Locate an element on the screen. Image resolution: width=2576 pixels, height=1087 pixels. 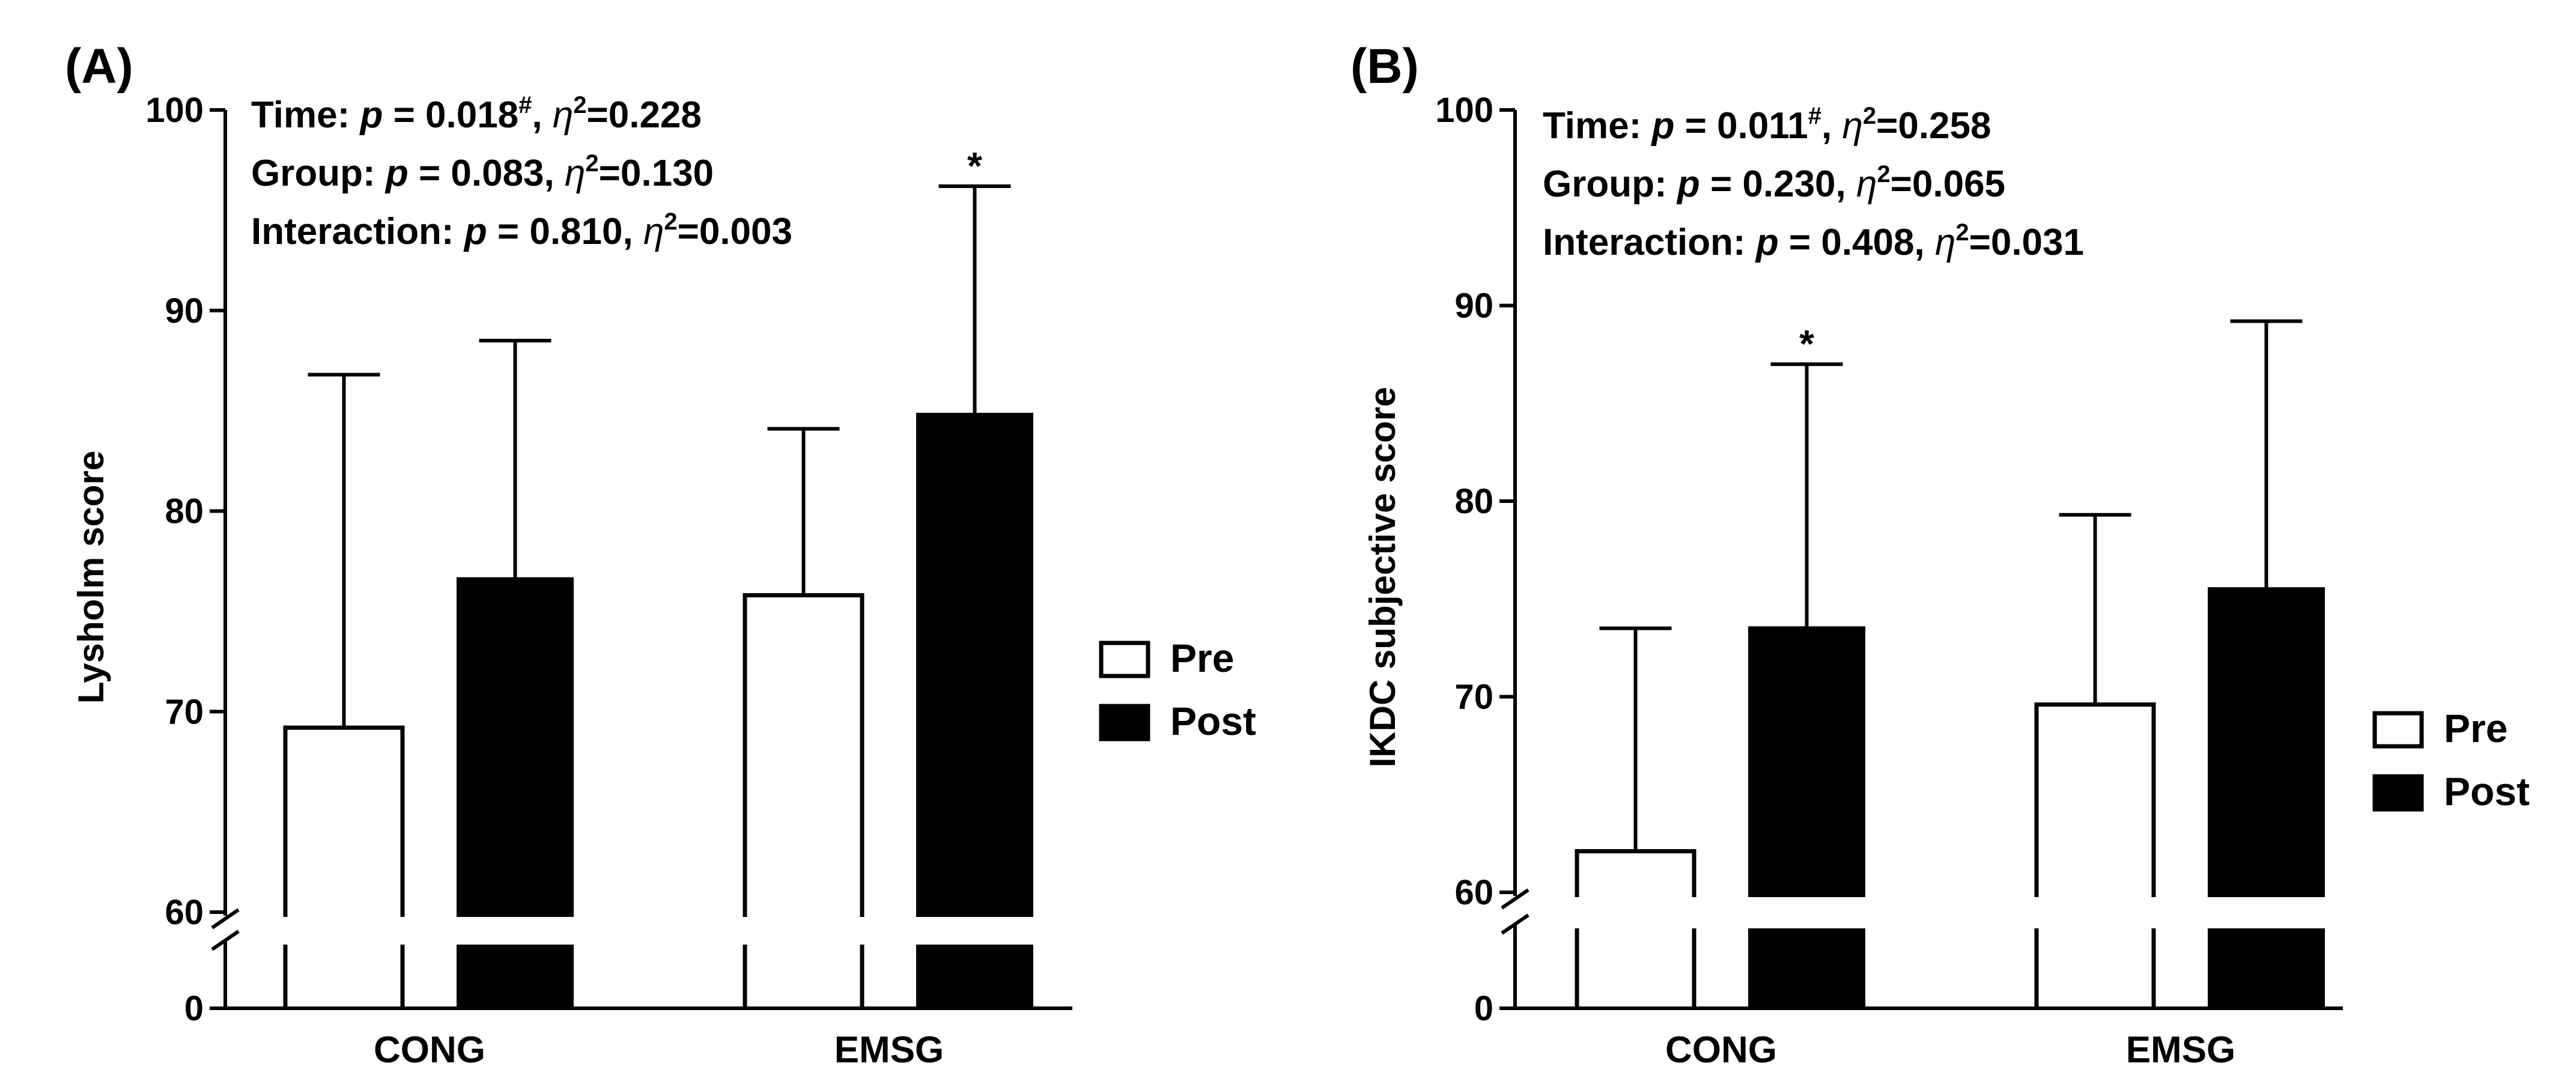
stat-eta-value: =0.130 is located at coordinates (657, 173).